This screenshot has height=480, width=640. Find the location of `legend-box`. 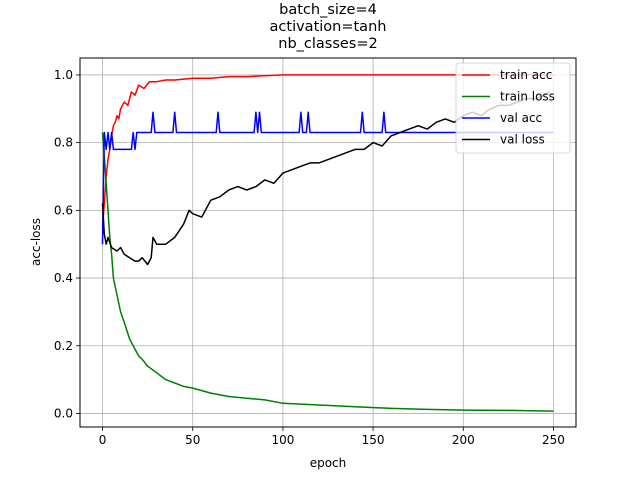

legend-box is located at coordinates (513, 108).